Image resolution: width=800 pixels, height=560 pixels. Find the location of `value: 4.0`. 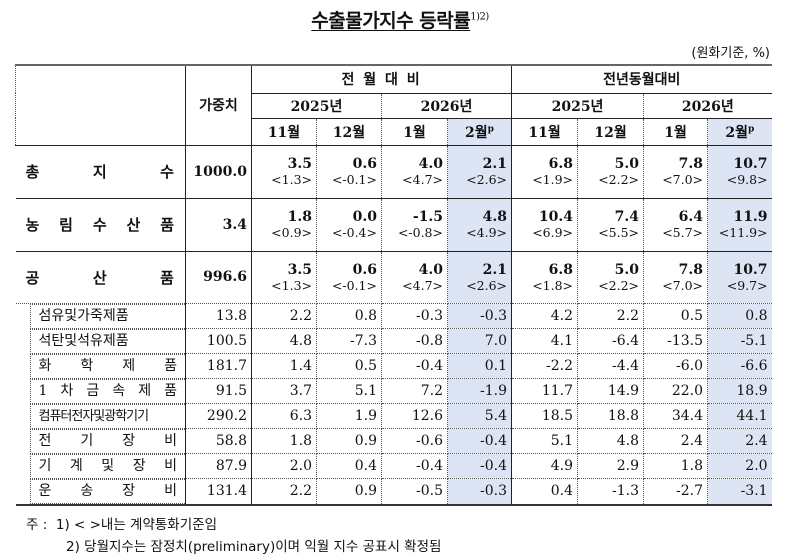

value: 4.0 is located at coordinates (430, 269).